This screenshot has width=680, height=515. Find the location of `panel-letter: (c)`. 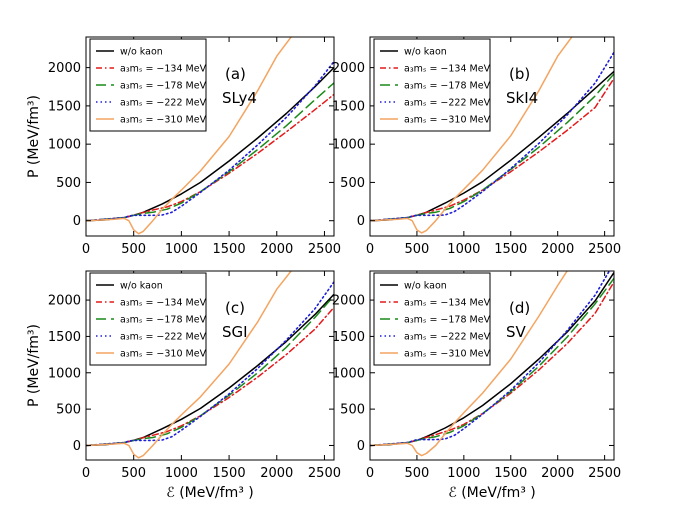

panel-letter: (c) is located at coordinates (235, 308).